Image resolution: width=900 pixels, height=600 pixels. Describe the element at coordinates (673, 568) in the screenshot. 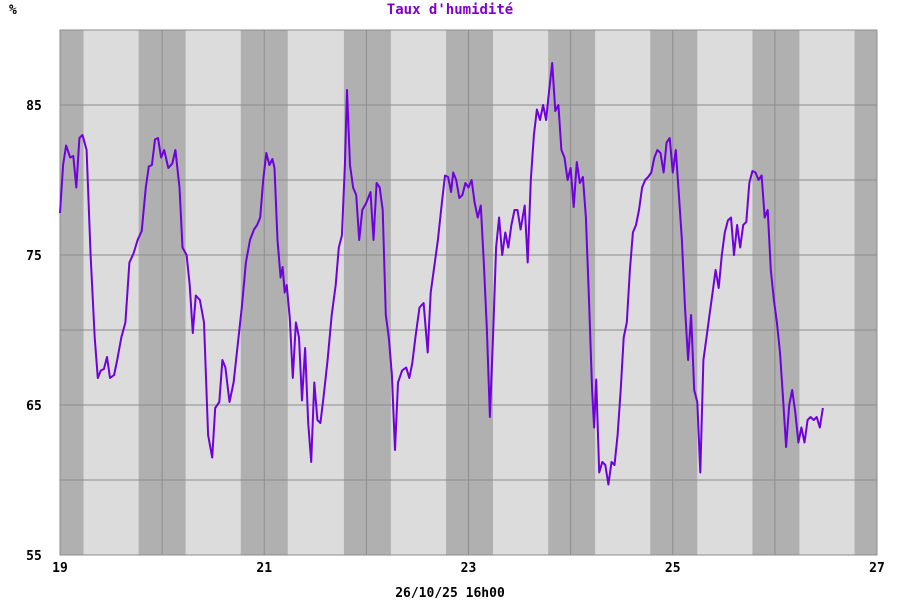

I see `x-tick-label: 25` at that location.